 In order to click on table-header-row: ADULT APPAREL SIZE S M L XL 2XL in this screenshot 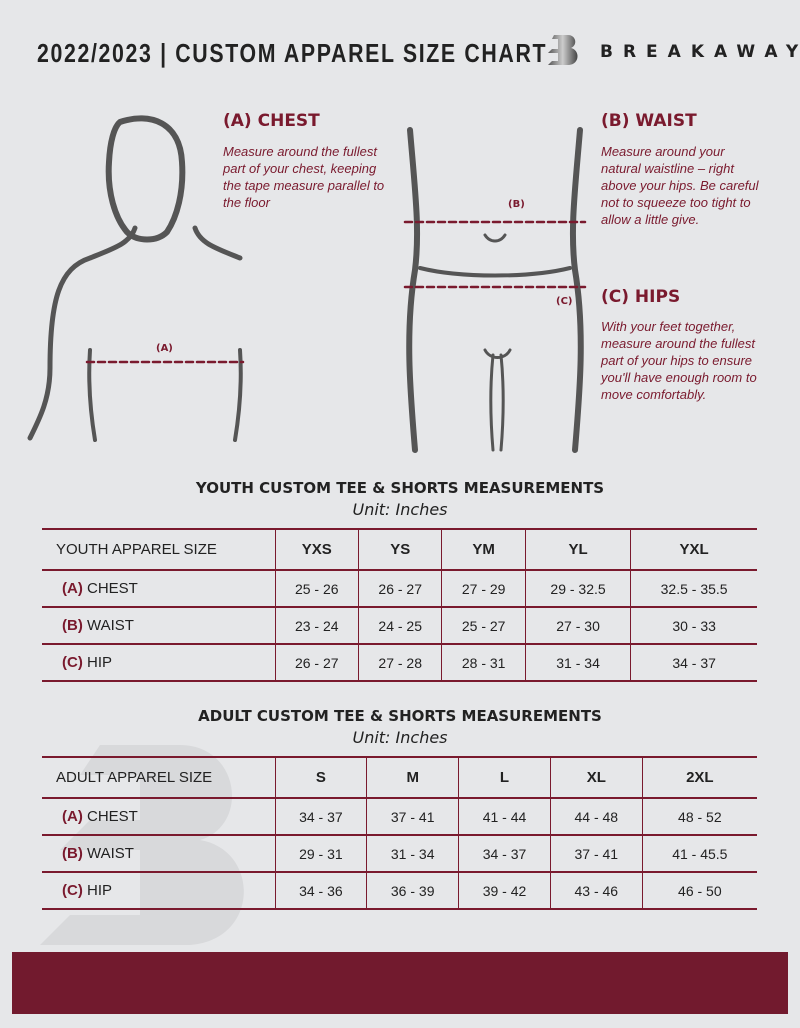, I will do `click(399, 777)`.